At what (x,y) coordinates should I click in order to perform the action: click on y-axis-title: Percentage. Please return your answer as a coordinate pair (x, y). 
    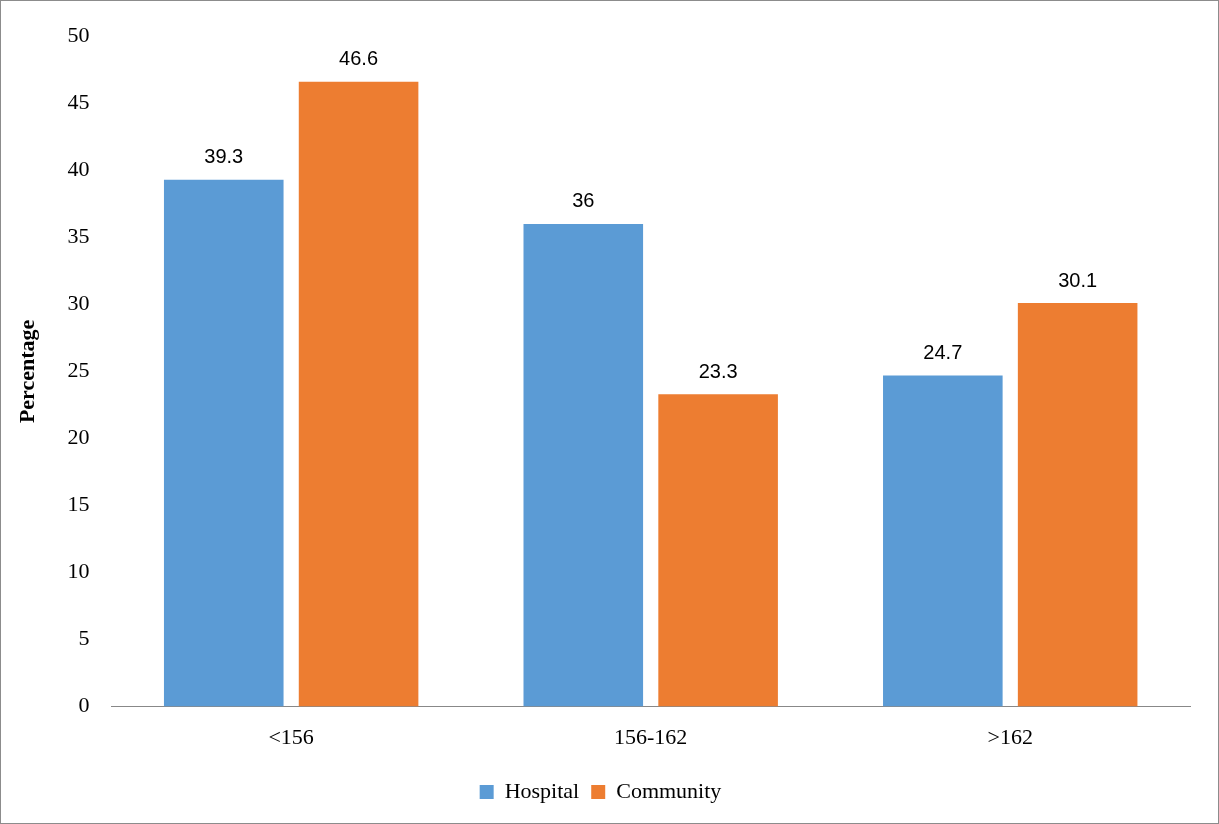
    Looking at the image, I should click on (26, 371).